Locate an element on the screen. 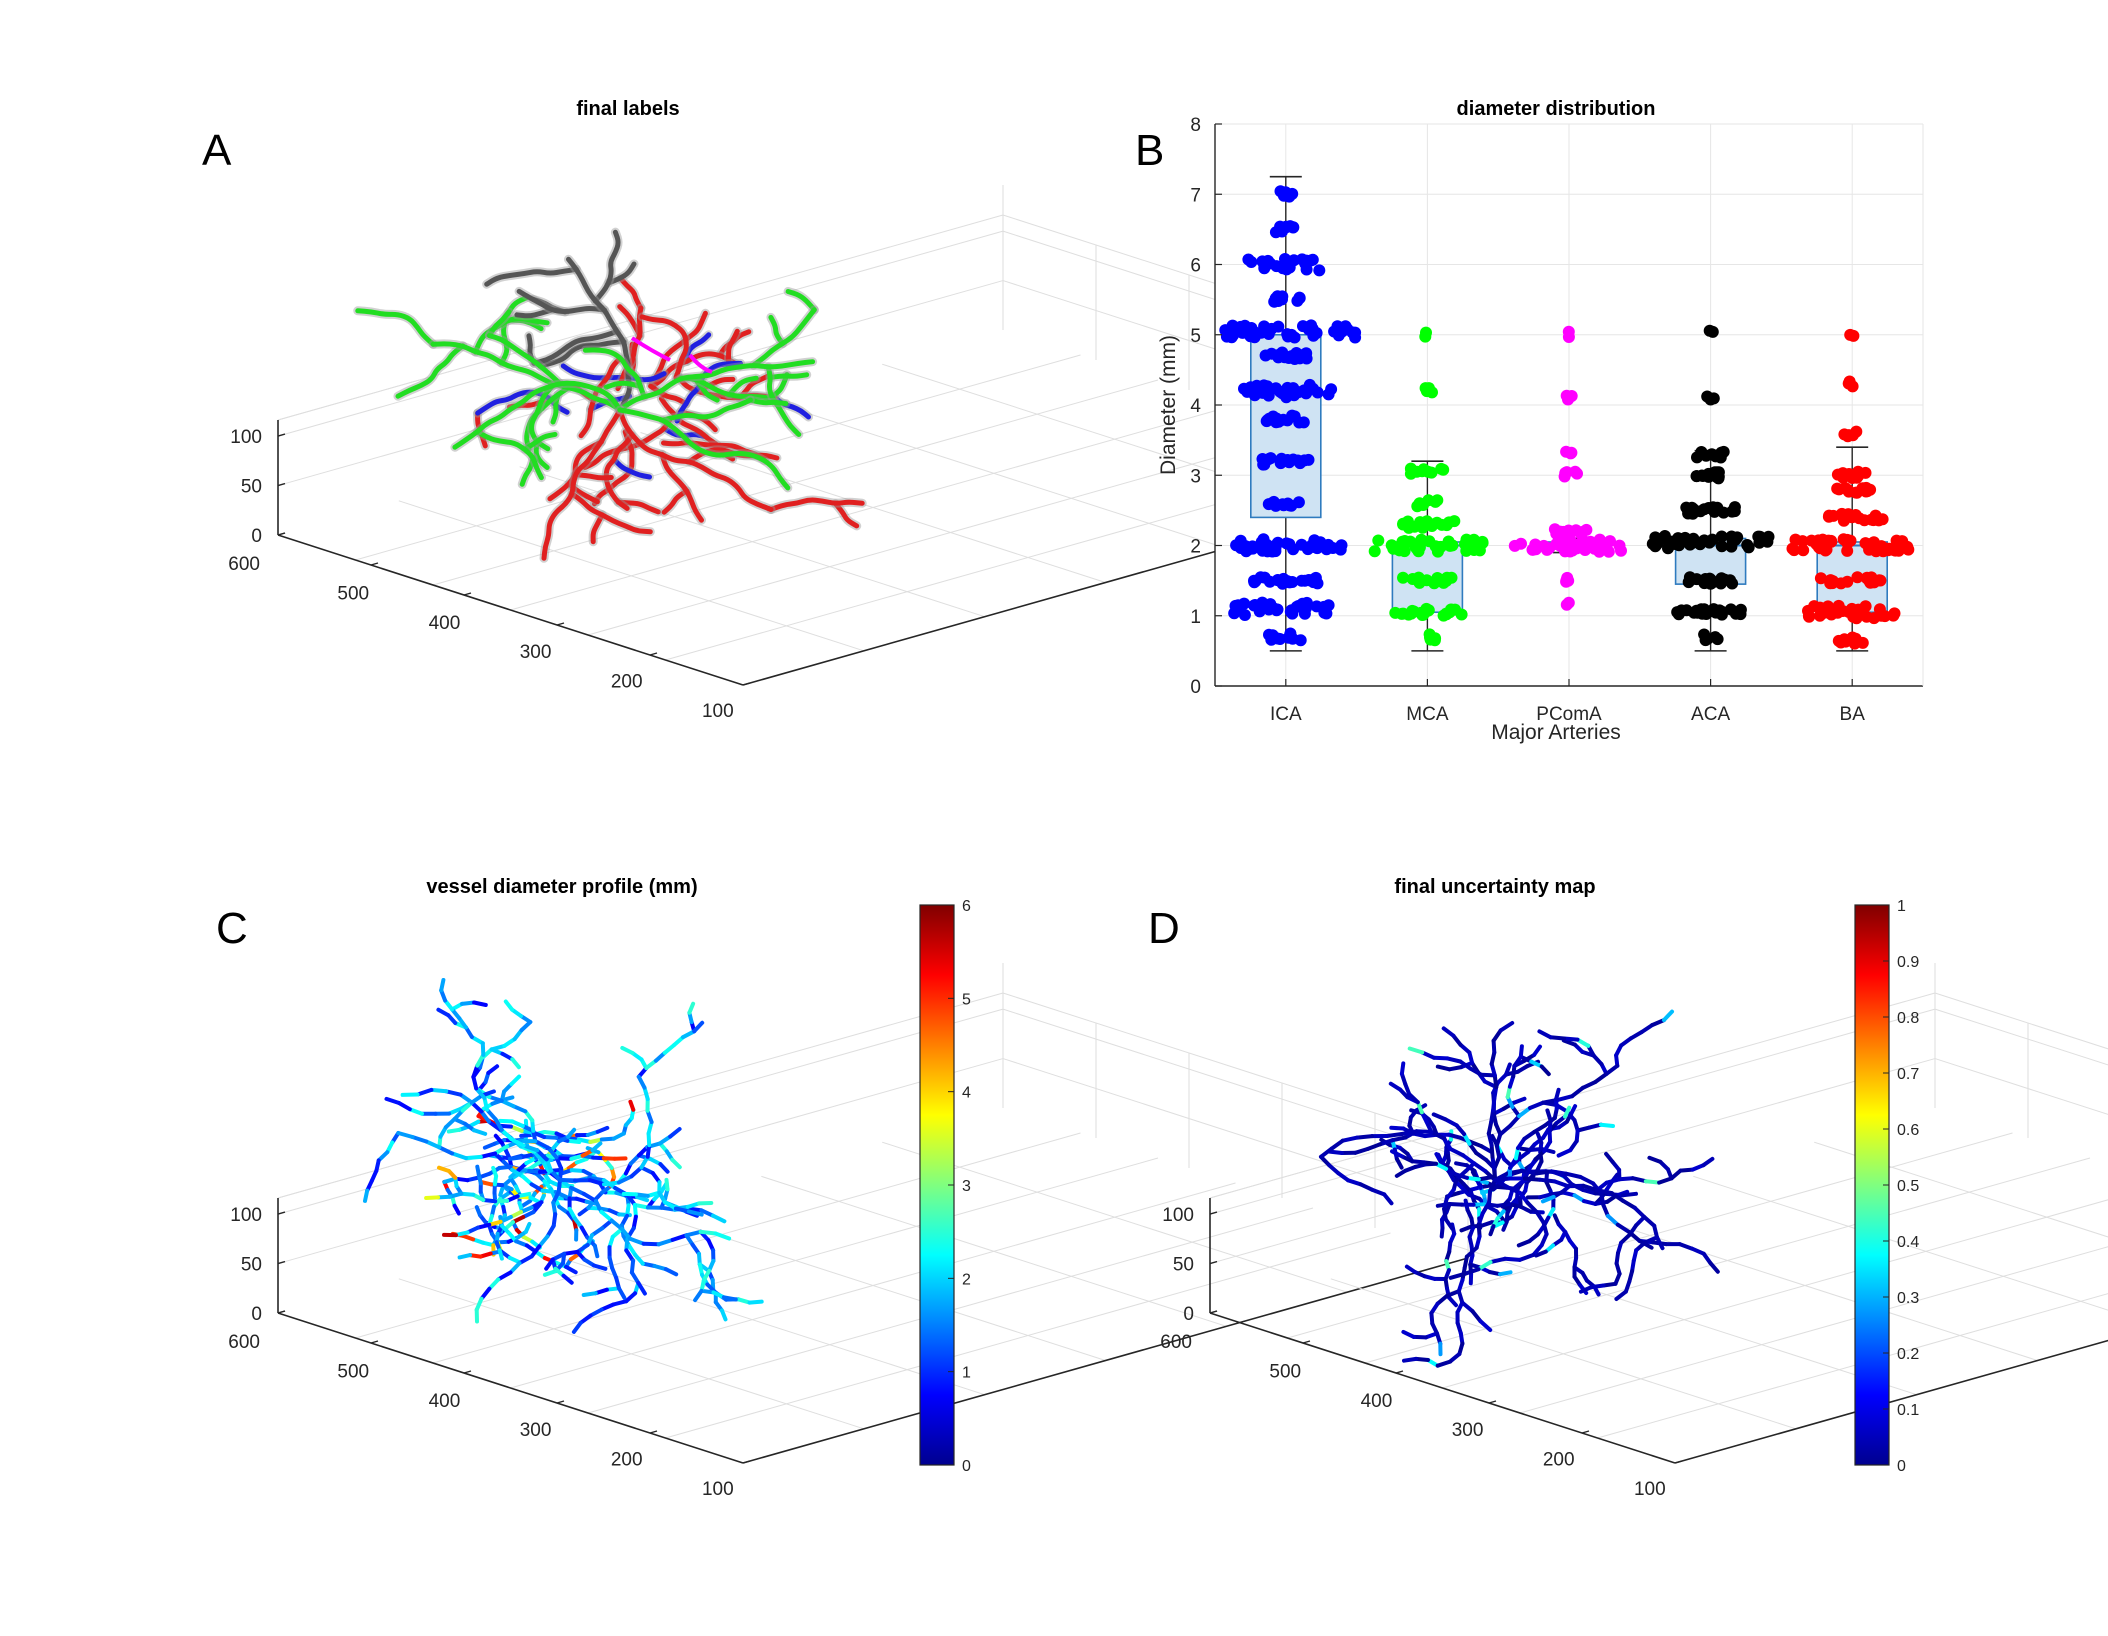 This screenshot has height=1636, width=2108. colorbar-tick-label: 0.2 is located at coordinates (1908, 1354).